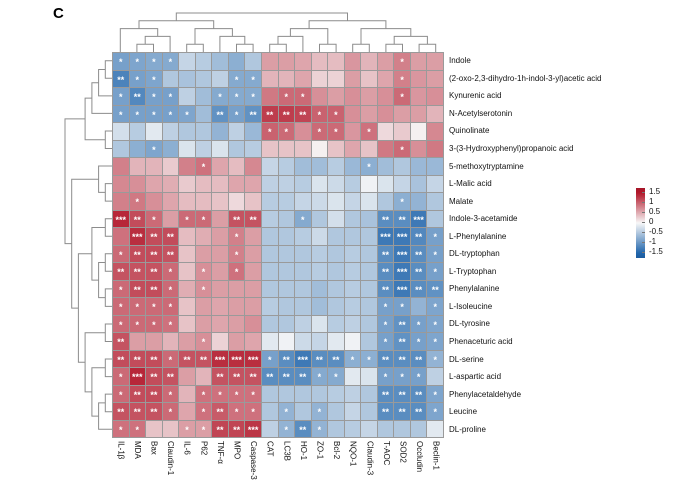 This screenshot has width=688, height=489. Describe the element at coordinates (337, 450) in the screenshot. I see `column-label: Bcl-2` at that location.